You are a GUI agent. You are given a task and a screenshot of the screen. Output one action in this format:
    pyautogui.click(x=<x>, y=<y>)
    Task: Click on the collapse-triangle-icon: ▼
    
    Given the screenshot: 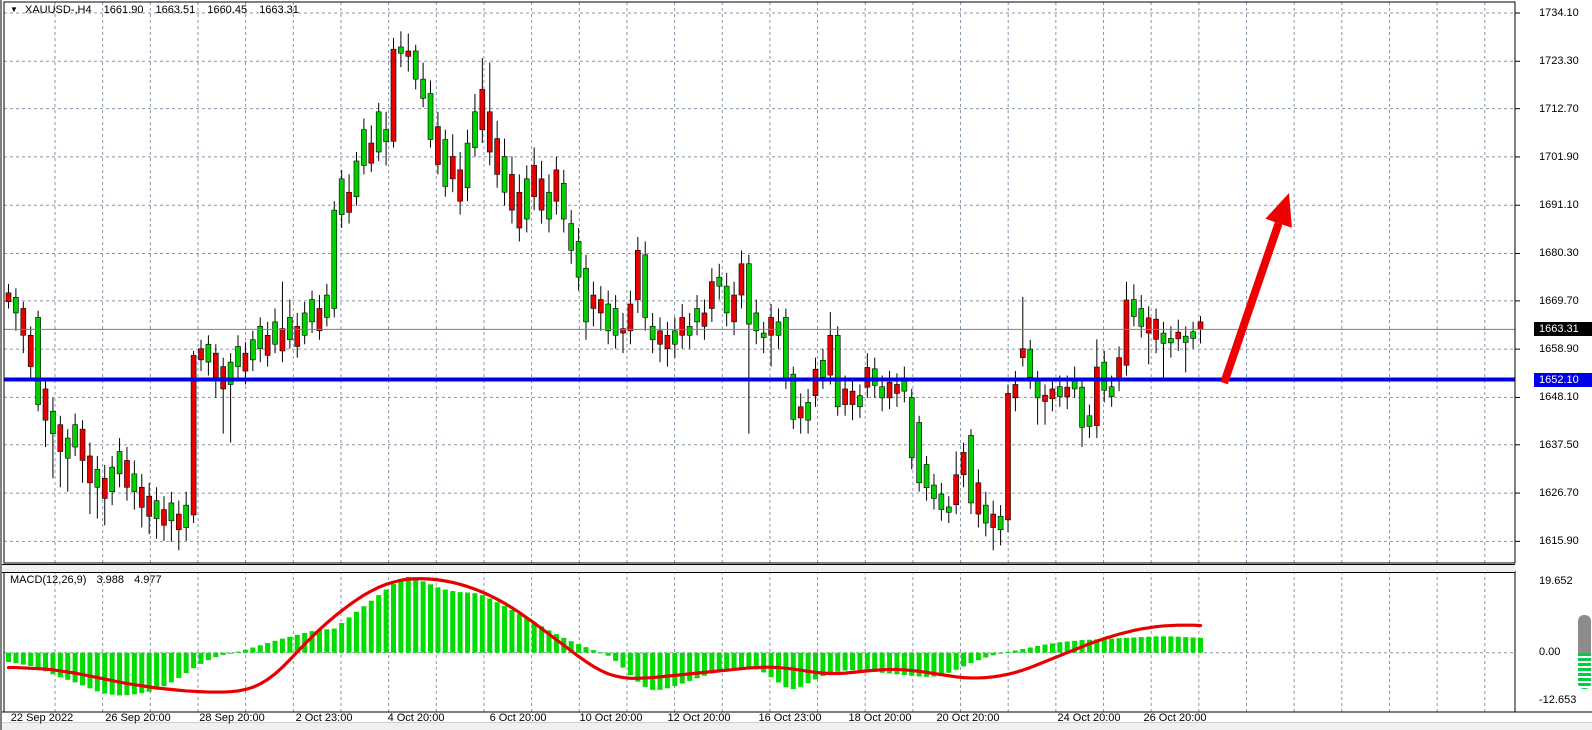 What is the action you would take?
    pyautogui.click(x=14, y=9)
    